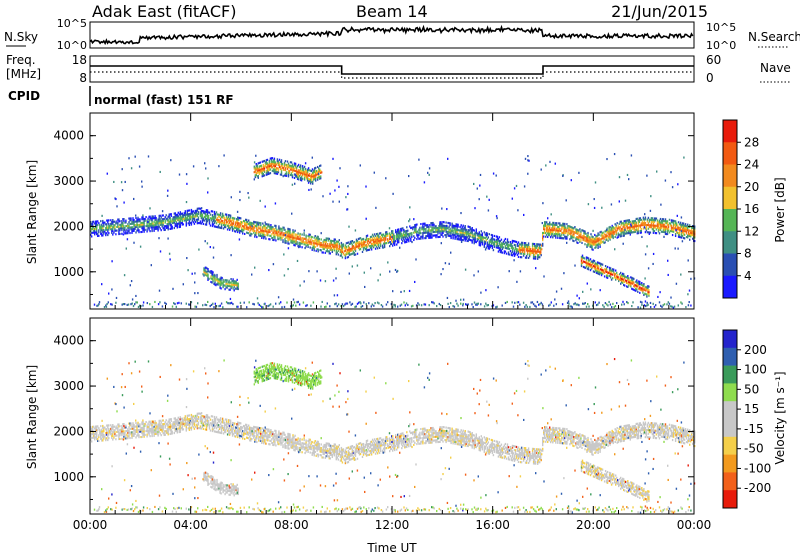  I want to click on noise-right-tick-top: 10^5, so click(721, 27).